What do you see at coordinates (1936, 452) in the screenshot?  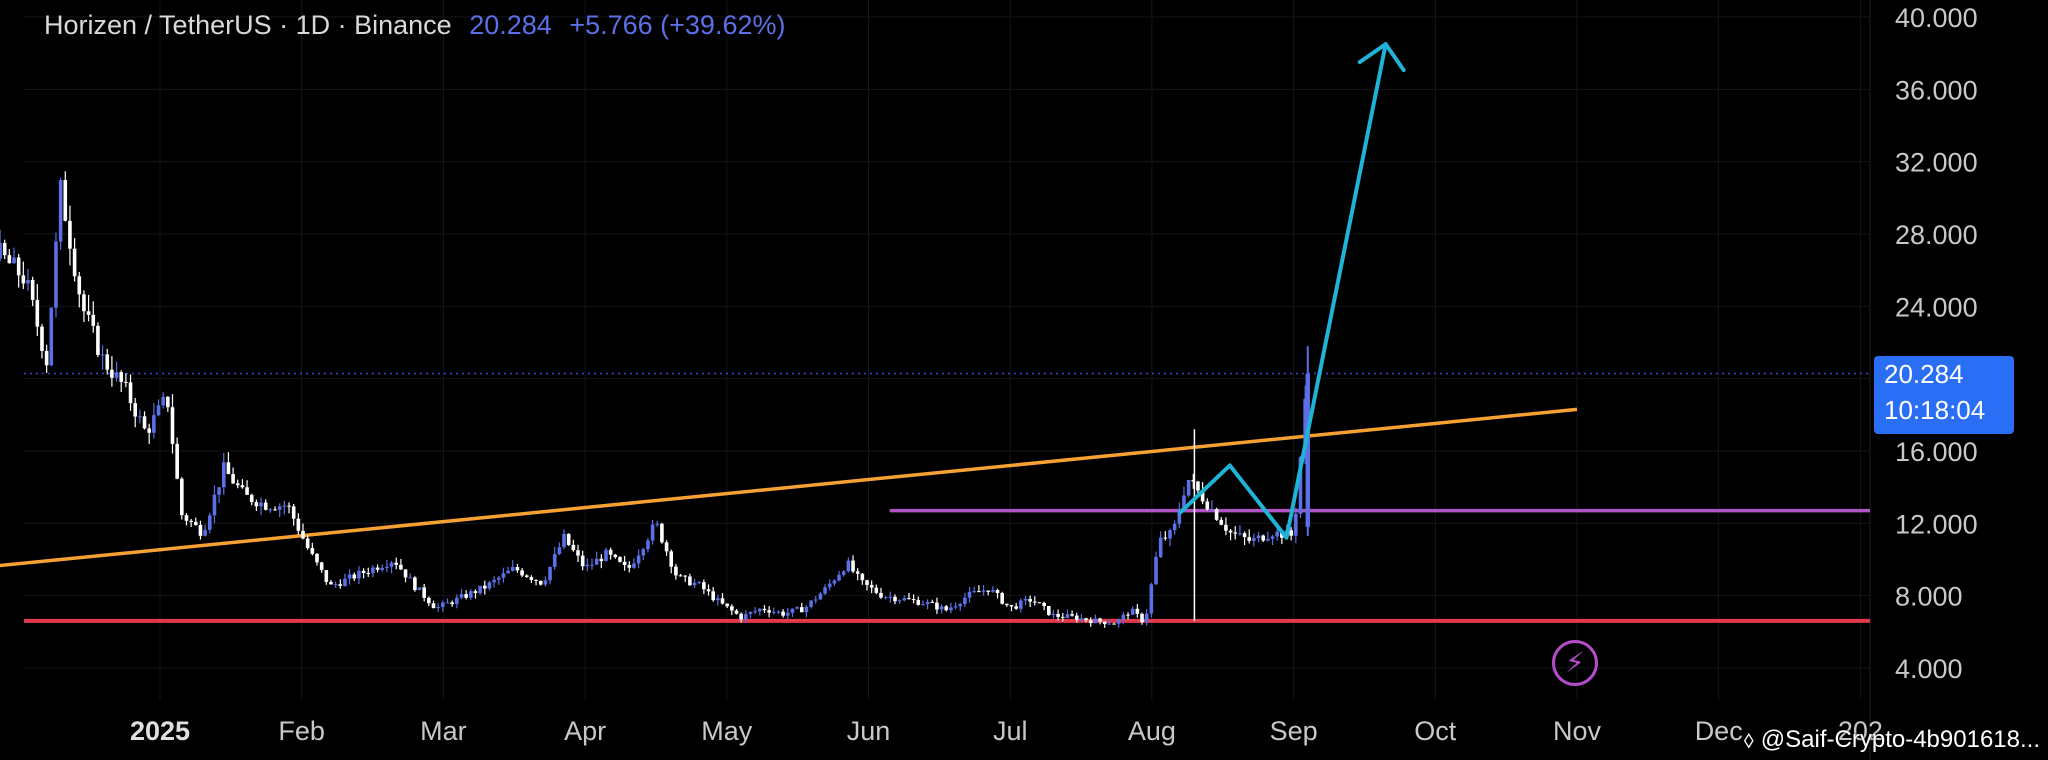 I see `y-tick-label: 16.000` at bounding box center [1936, 452].